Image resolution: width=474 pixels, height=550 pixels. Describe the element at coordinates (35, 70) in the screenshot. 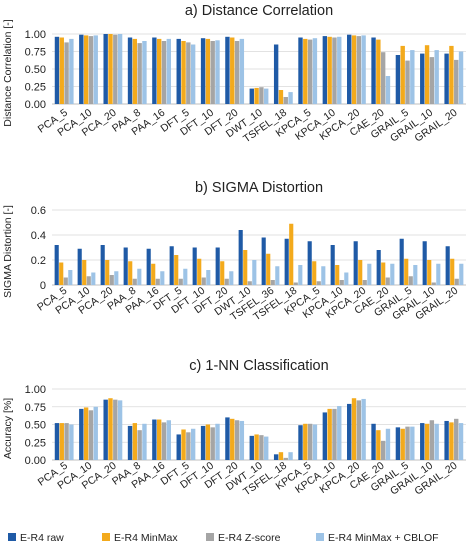

I see `y-tick-label: 0.50` at that location.